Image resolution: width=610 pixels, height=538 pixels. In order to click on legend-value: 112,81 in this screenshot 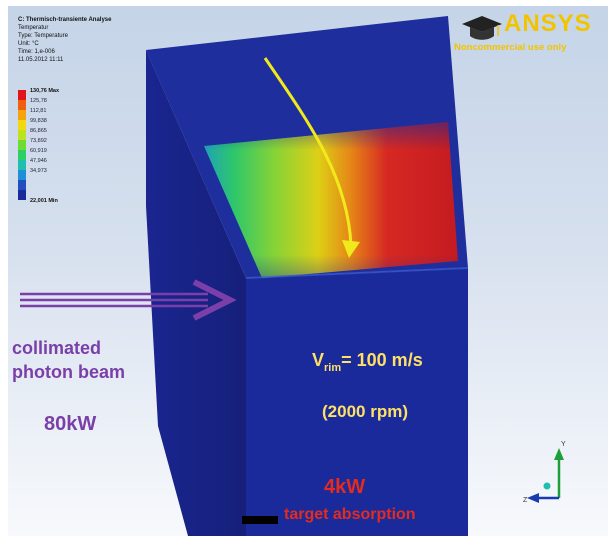, I will do `click(38, 111)`.